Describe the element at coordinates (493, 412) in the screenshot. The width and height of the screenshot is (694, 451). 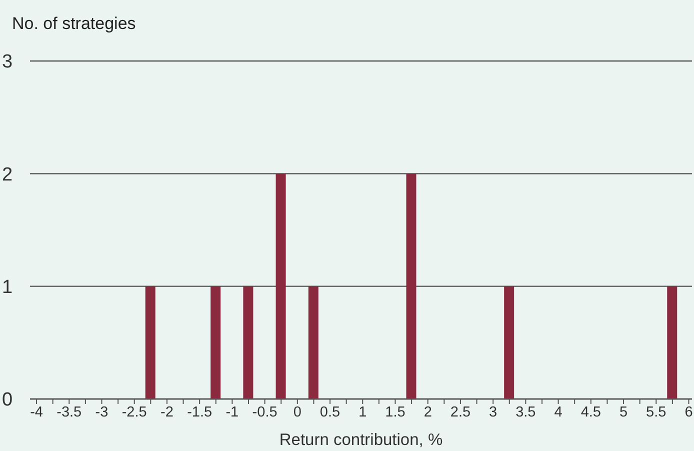
I see `x-tick-label: 3` at that location.